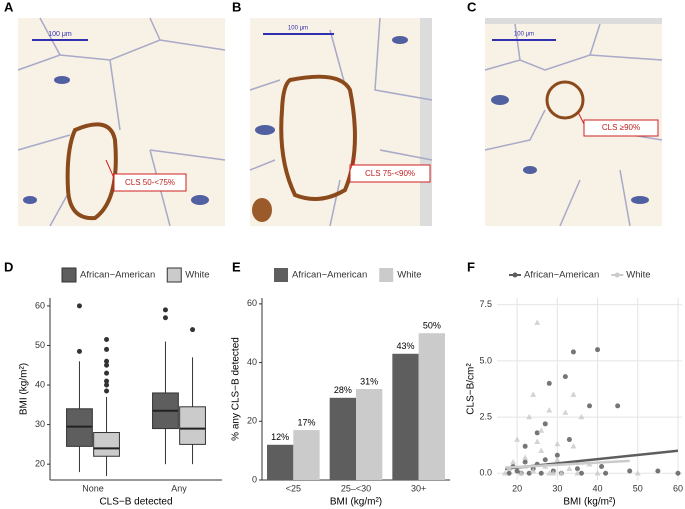  Describe the element at coordinates (236, 266) in the screenshot. I see `panel-letter: E` at that location.